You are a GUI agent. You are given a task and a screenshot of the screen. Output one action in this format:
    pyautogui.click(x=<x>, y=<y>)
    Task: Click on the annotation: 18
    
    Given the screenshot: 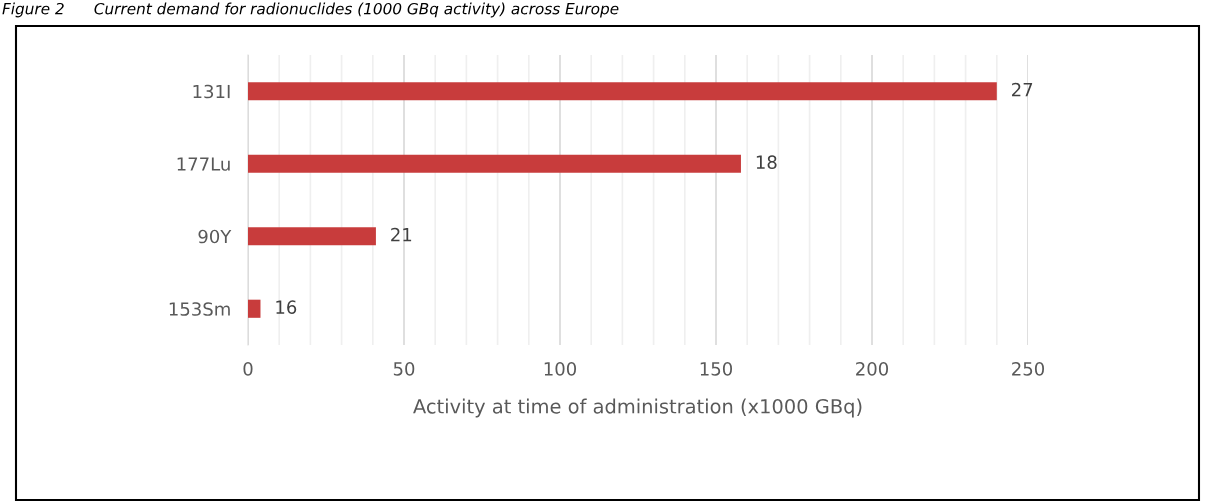 What is the action you would take?
    pyautogui.click(x=766, y=162)
    